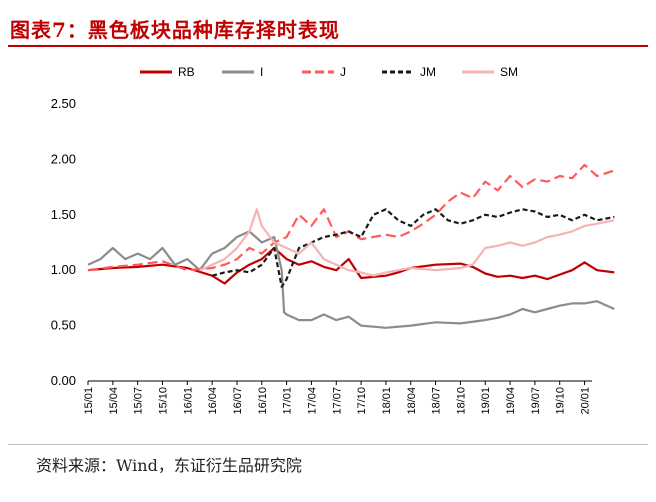 This screenshot has width=656, height=502. What do you see at coordinates (175, 30) in the screenshot?
I see `figure-title: 图表7：黑色板块品种库存择时表现` at bounding box center [175, 30].